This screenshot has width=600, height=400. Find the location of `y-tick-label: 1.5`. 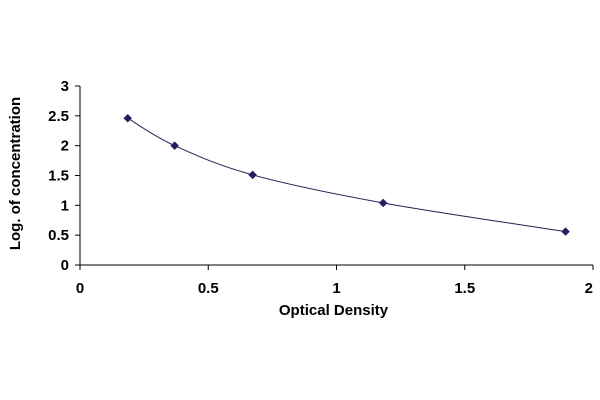

y-tick-label: 1.5 is located at coordinates (58, 176).